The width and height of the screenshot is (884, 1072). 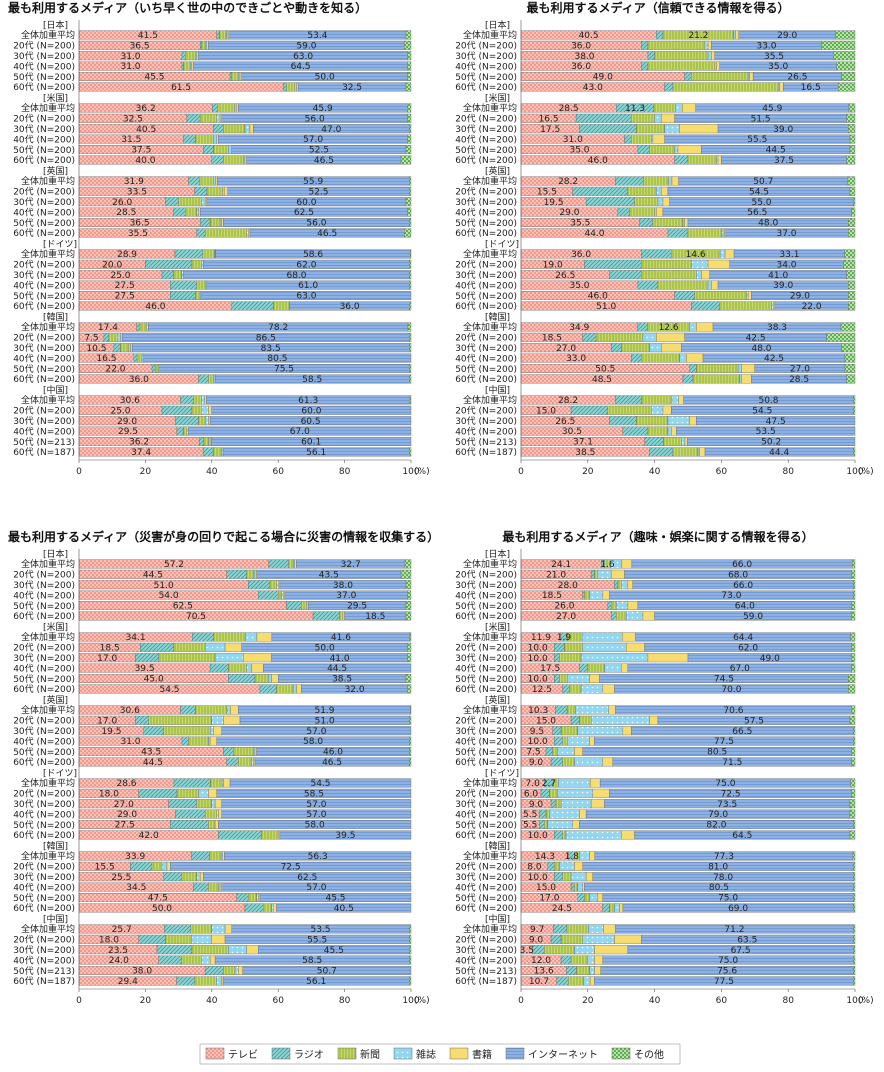 What do you see at coordinates (212, 1001) in the screenshot?
I see `x-tick-label: 40` at bounding box center [212, 1001].